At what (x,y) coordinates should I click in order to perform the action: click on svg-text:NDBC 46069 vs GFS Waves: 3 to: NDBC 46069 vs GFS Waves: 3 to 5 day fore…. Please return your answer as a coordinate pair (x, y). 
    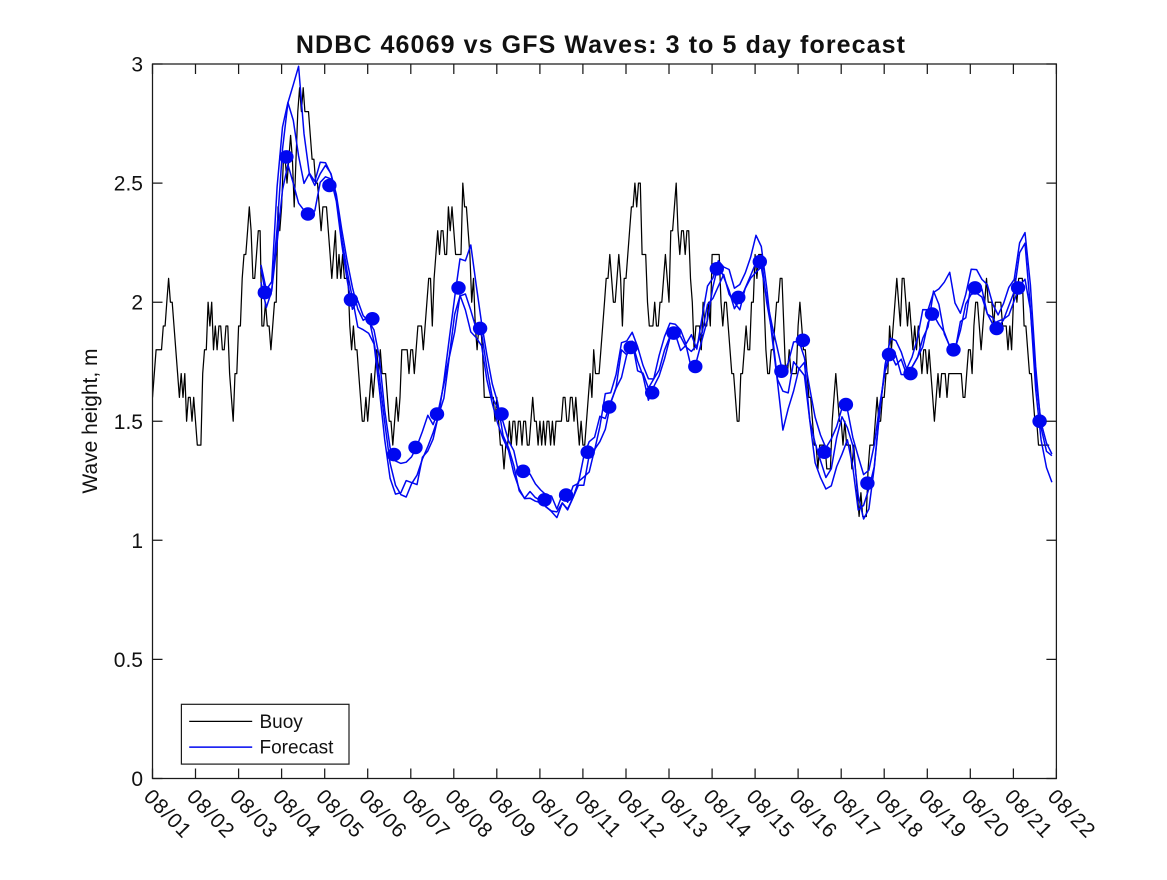
    Looking at the image, I should click on (601, 45).